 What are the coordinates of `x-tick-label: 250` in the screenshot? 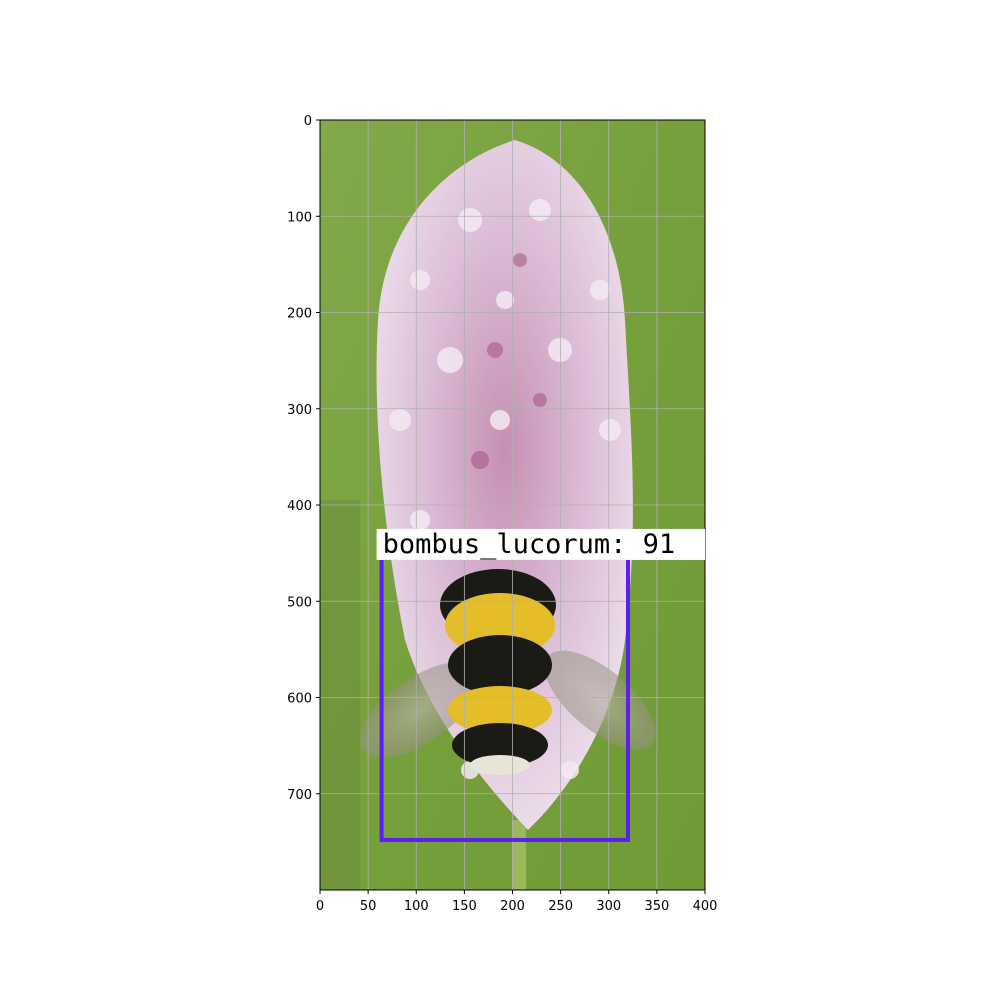 It's located at (560, 906).